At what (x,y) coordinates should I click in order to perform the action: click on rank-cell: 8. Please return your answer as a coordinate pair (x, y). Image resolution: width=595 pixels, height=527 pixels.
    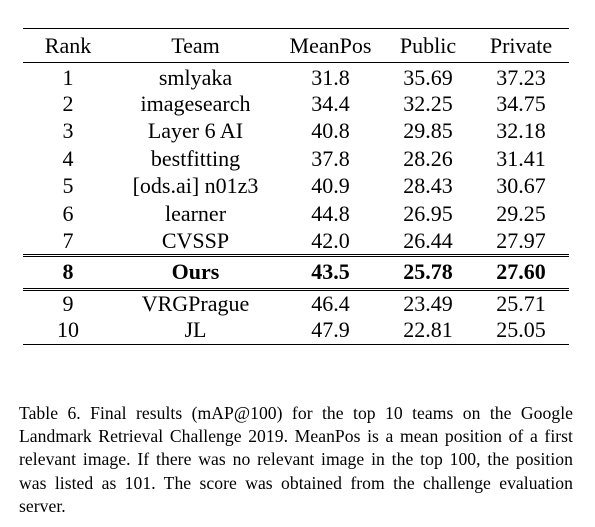
    Looking at the image, I should click on (68, 273).